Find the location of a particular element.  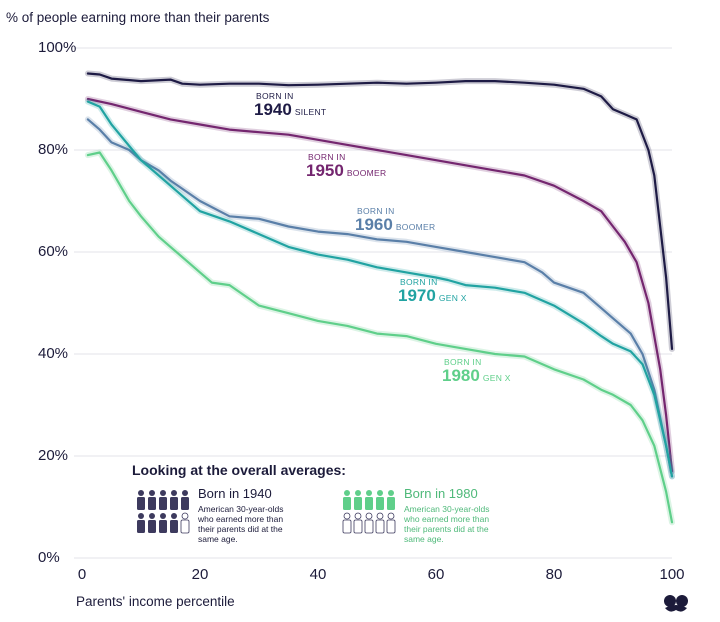

series-label-1950: BORN IN 1950 BOOMER is located at coordinates (346, 166).